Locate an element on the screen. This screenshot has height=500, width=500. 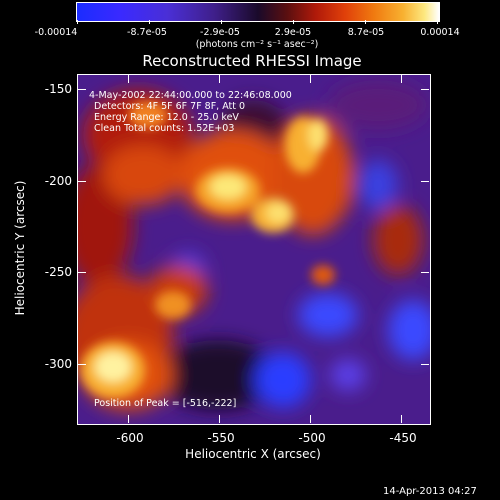
y-axis-label: Heliocentric Y (arcsec) is located at coordinates (20, 248).